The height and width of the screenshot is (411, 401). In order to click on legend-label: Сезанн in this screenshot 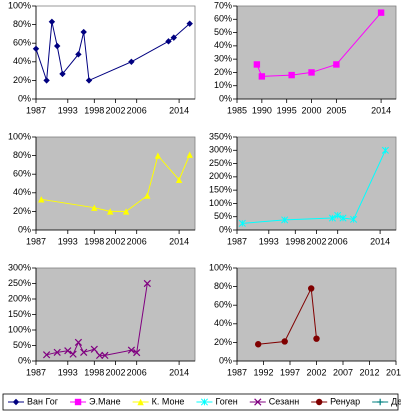, I will do `click(284, 401)`.